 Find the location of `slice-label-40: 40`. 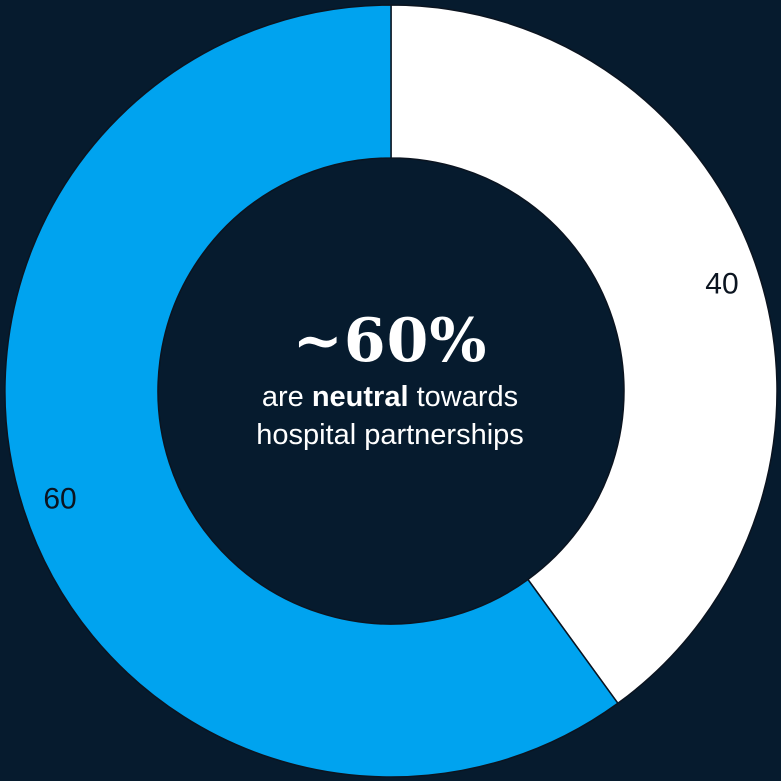

slice-label-40: 40 is located at coordinates (721, 283).